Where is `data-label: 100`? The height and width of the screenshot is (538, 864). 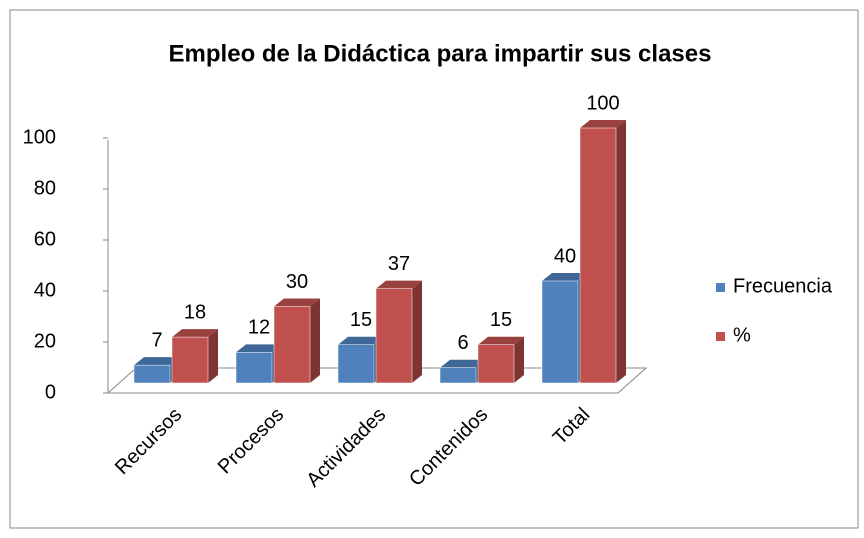 data-label: 100 is located at coordinates (602, 103).